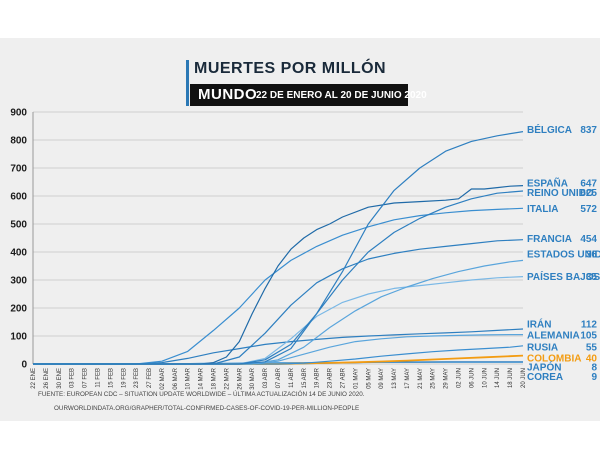  What do you see at coordinates (421, 378) in the screenshot?
I see `x-tick-label: 21 MAY` at bounding box center [421, 378].